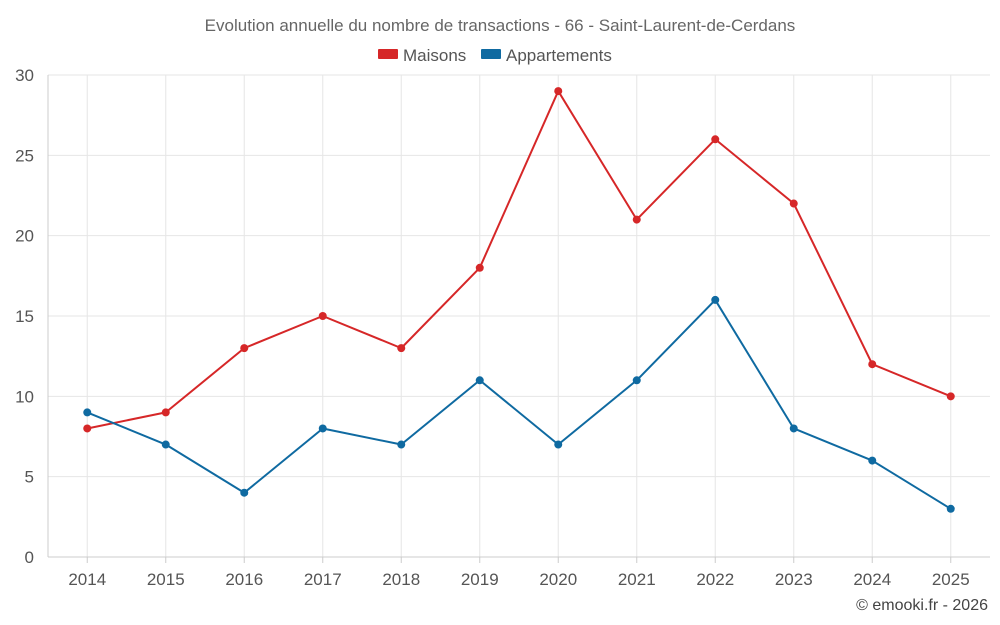 Image resolution: width=1000 pixels, height=625 pixels. Describe the element at coordinates (323, 579) in the screenshot. I see `x-tick-label: 2017` at that location.